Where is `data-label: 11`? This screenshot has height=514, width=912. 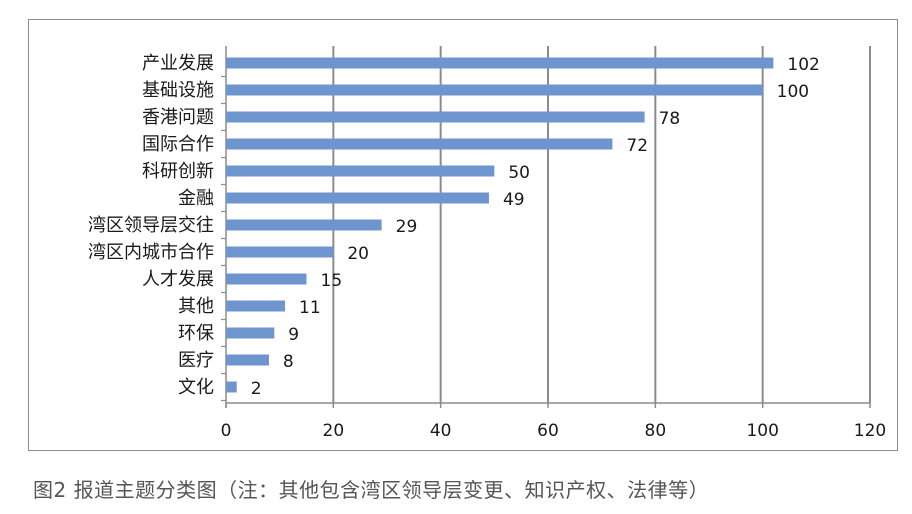
data-label: 11 is located at coordinates (310, 308).